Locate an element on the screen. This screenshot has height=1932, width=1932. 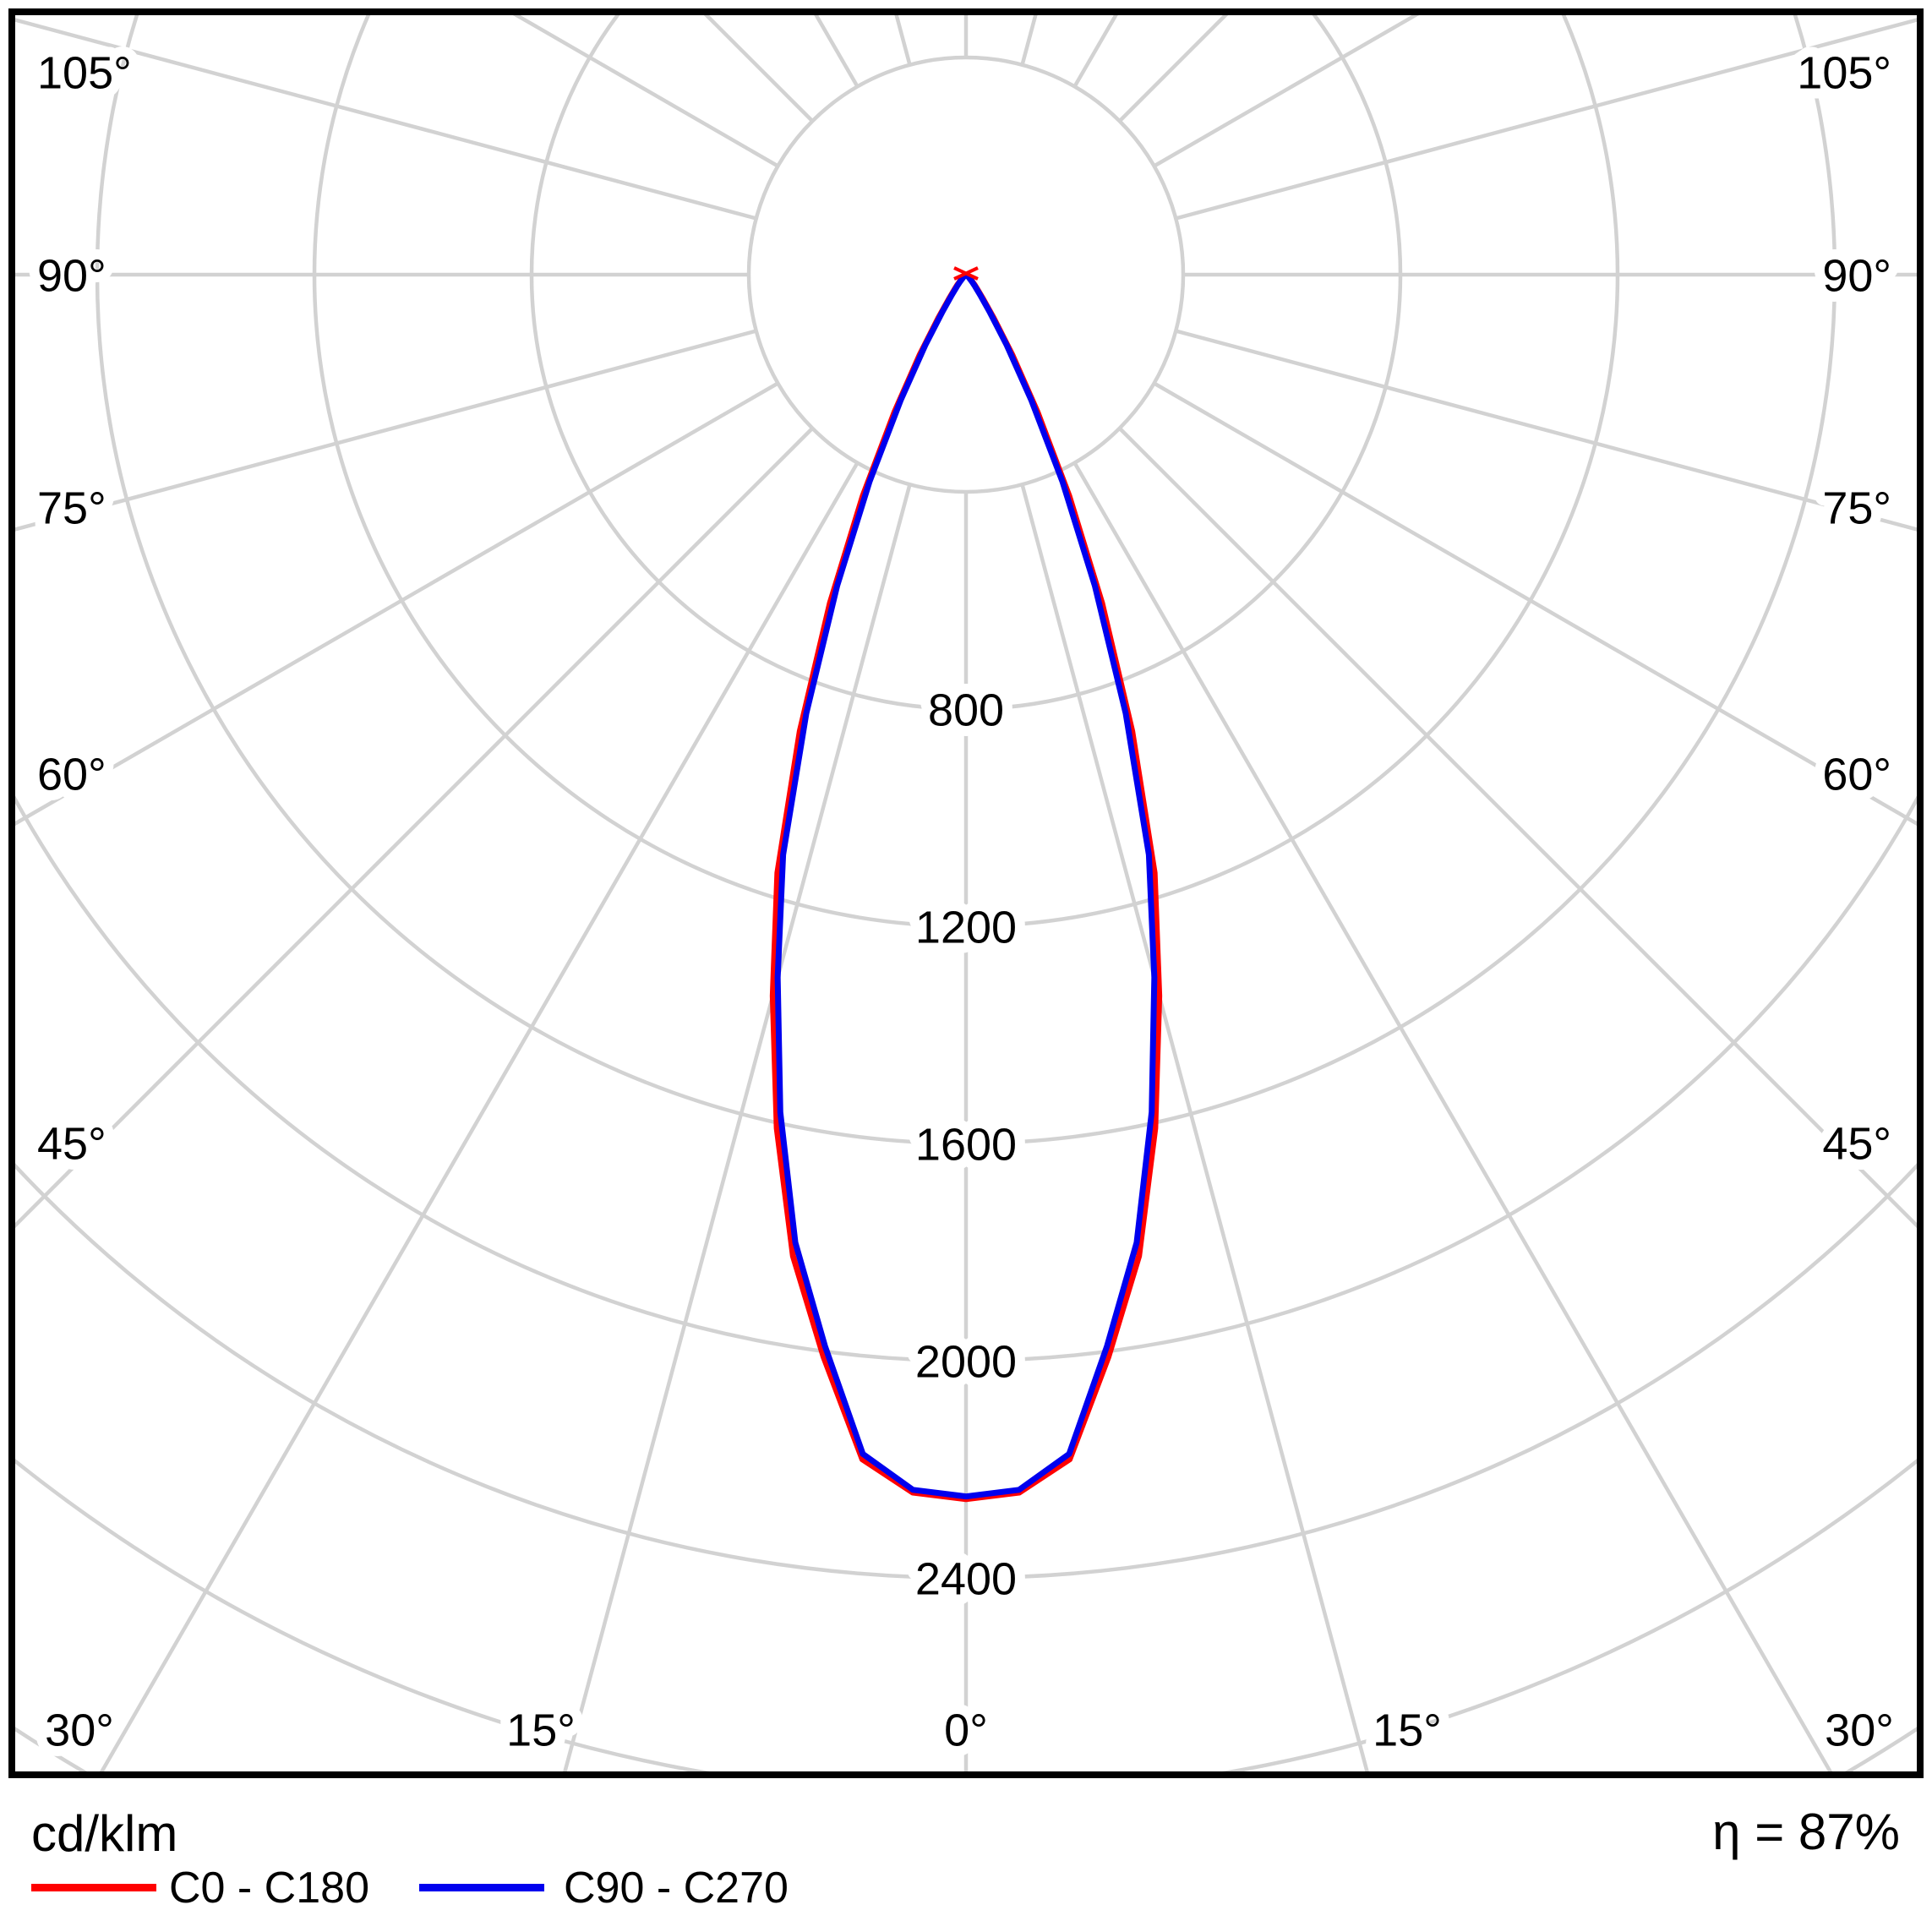
legend-line-c0-icon is located at coordinates (93, 1887).